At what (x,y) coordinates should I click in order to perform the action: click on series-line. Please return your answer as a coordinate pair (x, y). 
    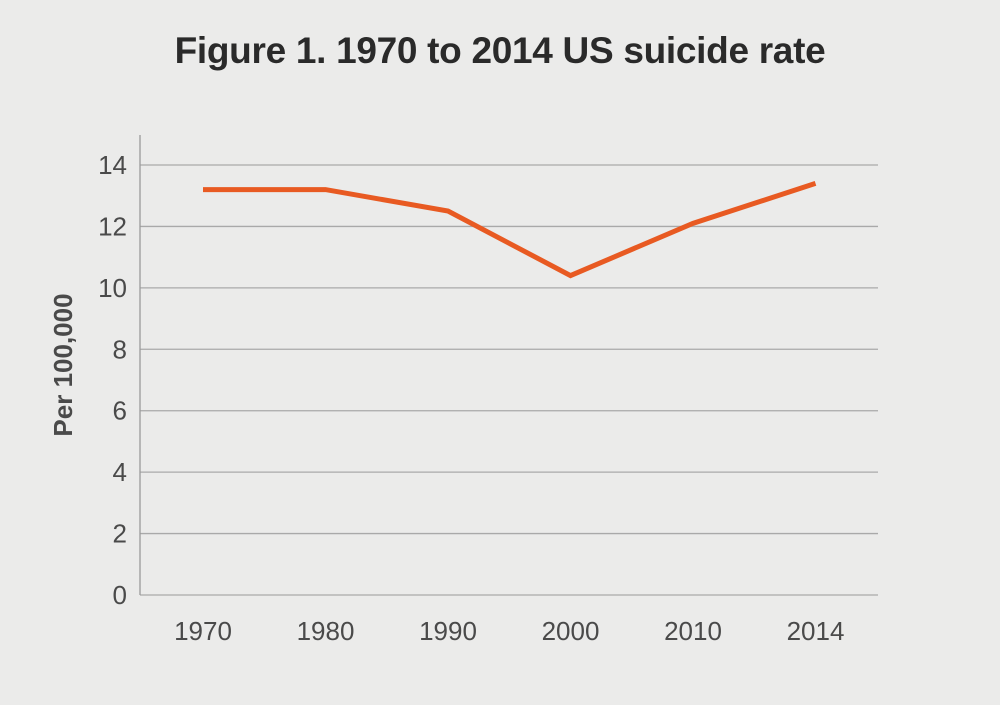
    Looking at the image, I should click on (510, 230).